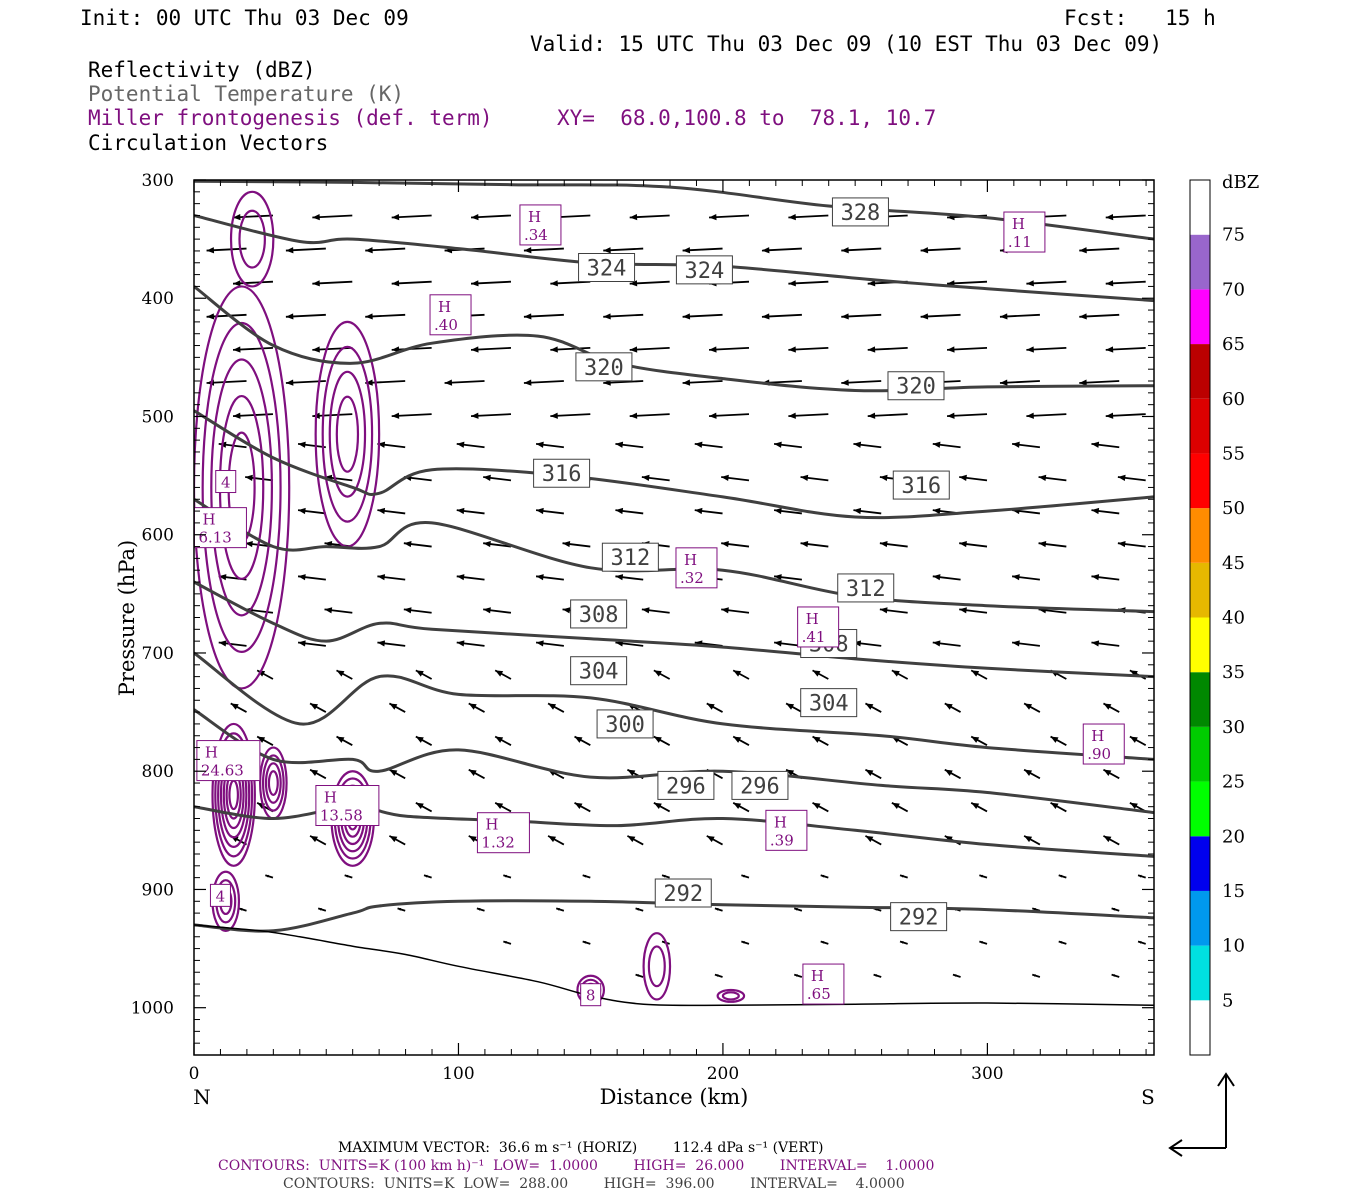  What do you see at coordinates (1240, 182) in the screenshot?
I see `colorbar-label: dBZ` at bounding box center [1240, 182].